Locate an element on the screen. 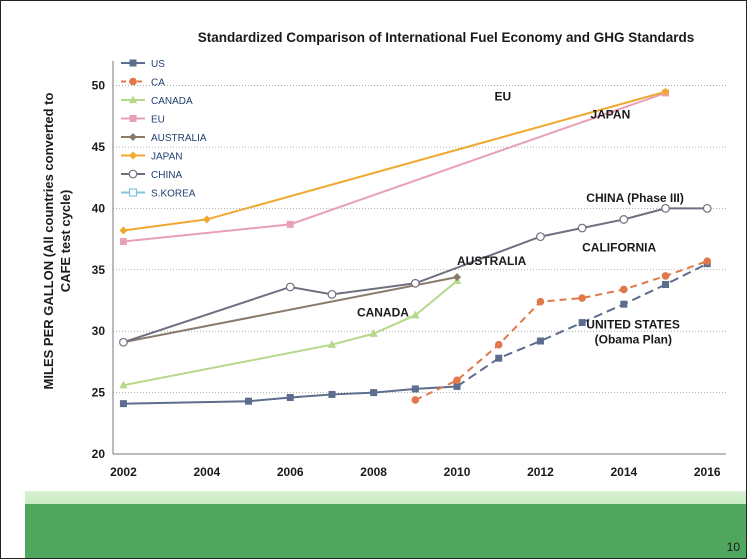  legend-label-australia: AUSTRALIA is located at coordinates (179, 138).